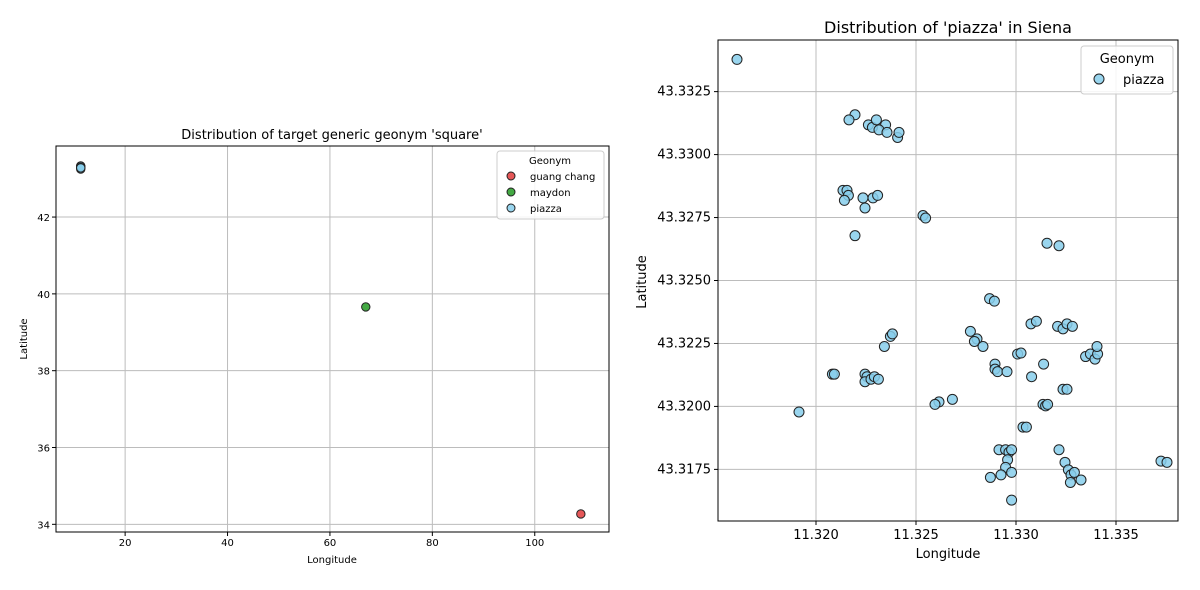  Describe the element at coordinates (550, 193) in the screenshot. I see `left-legend-label-maydon: maydon` at that location.